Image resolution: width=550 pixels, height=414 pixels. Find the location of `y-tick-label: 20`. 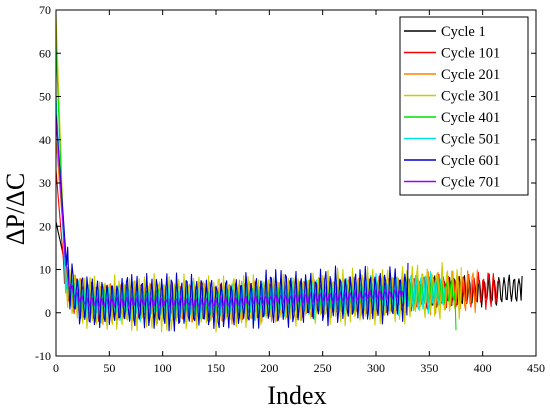

y-tick-label: 20 is located at coordinates (45, 226).